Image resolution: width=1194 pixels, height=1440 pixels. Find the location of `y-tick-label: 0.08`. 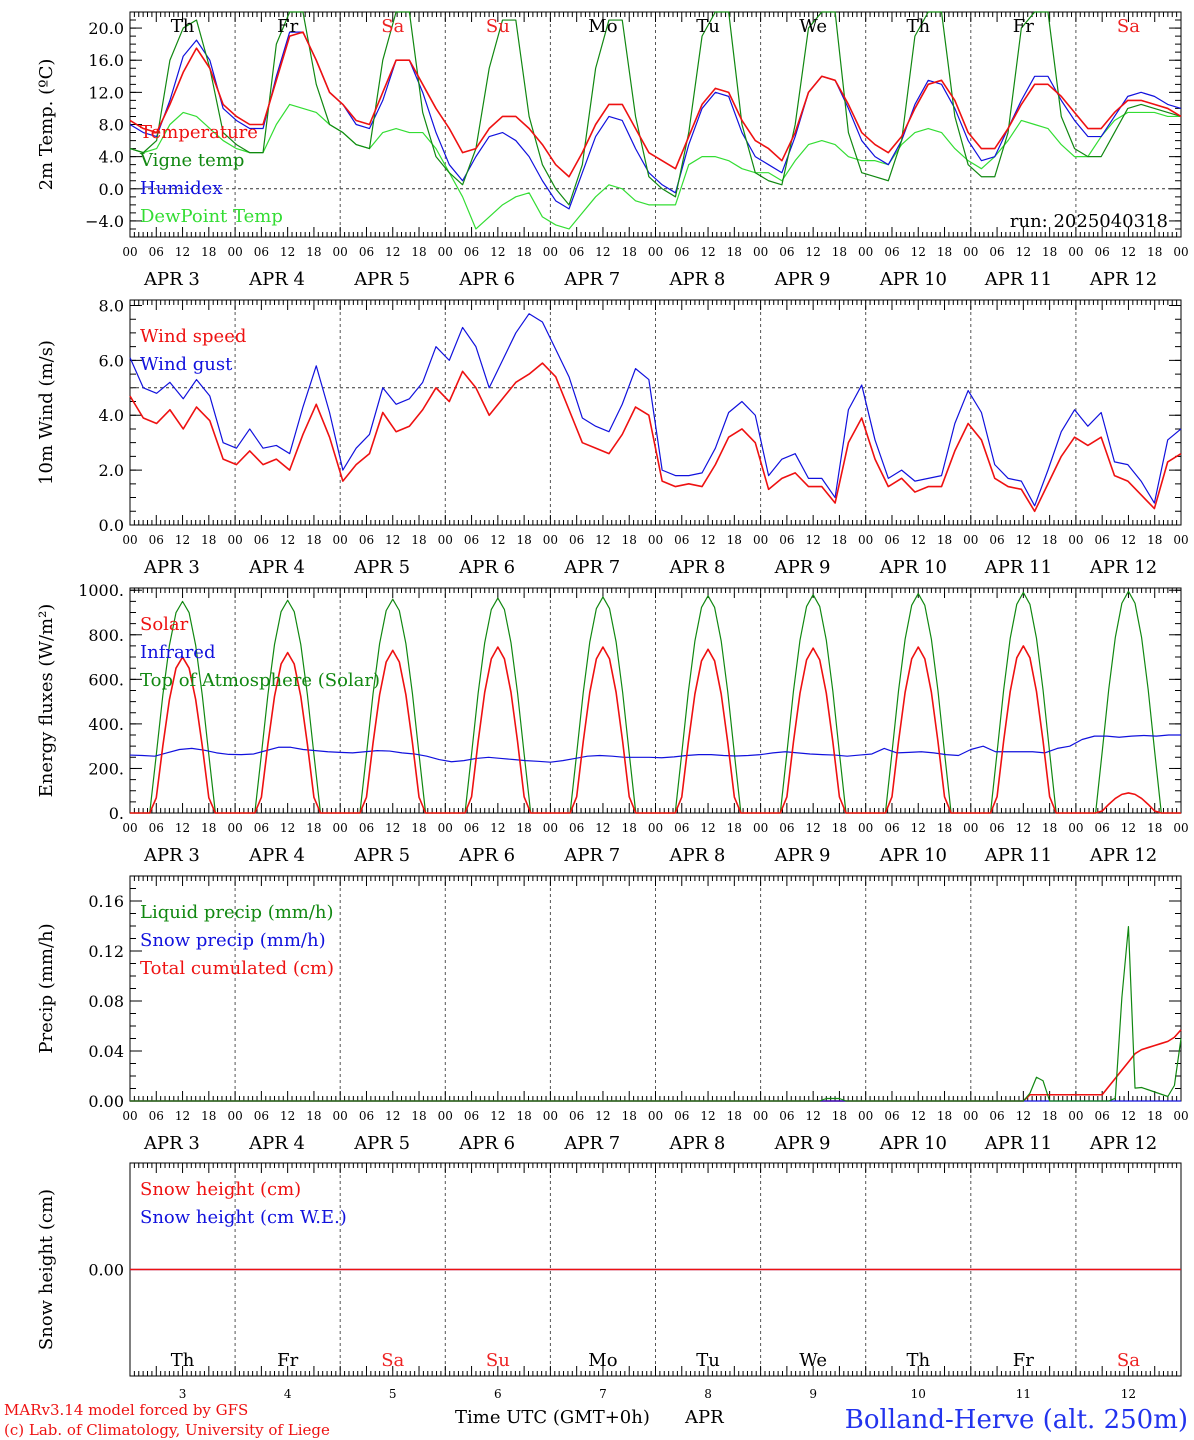

y-tick-label: 0.08 is located at coordinates (106, 1001).